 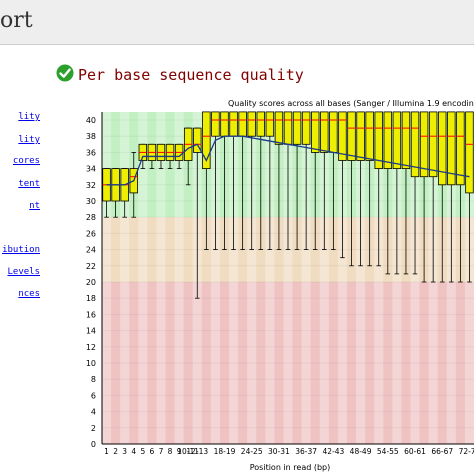 What do you see at coordinates (26, 161) in the screenshot?
I see `sidebar-item-per-sequence-scores: cores` at bounding box center [26, 161].